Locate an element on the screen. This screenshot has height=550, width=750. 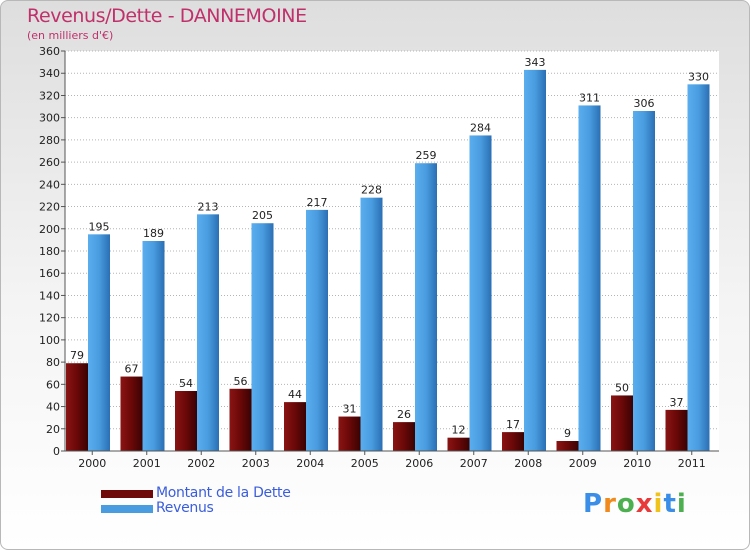
y-tick-label: 80 is located at coordinates (53, 362).